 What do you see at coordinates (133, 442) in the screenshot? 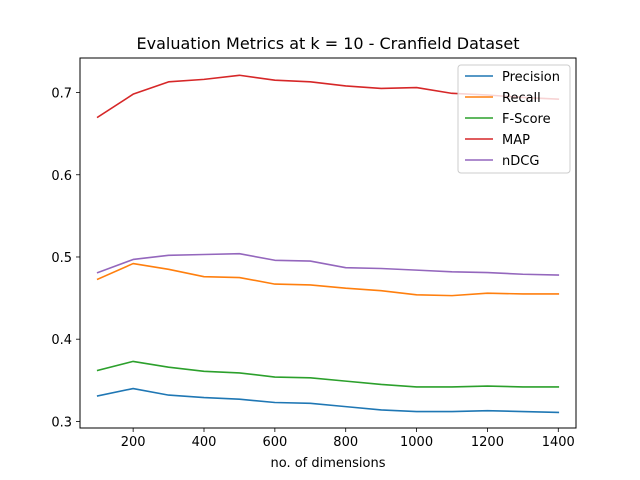
I see `x-tick-label: 200` at bounding box center [133, 442].